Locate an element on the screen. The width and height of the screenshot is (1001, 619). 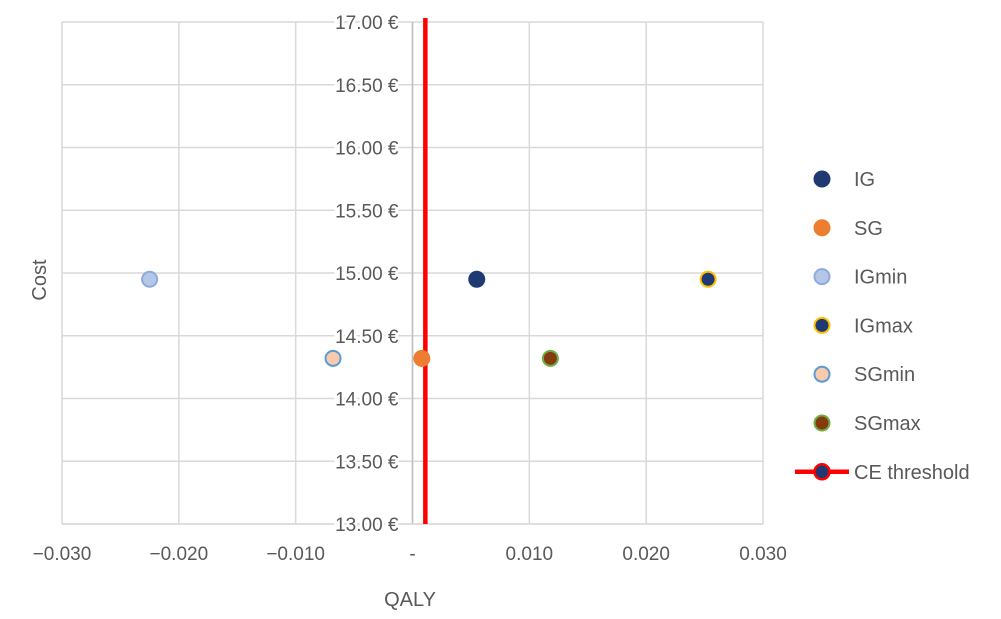
point-sgmax is located at coordinates (550, 358).